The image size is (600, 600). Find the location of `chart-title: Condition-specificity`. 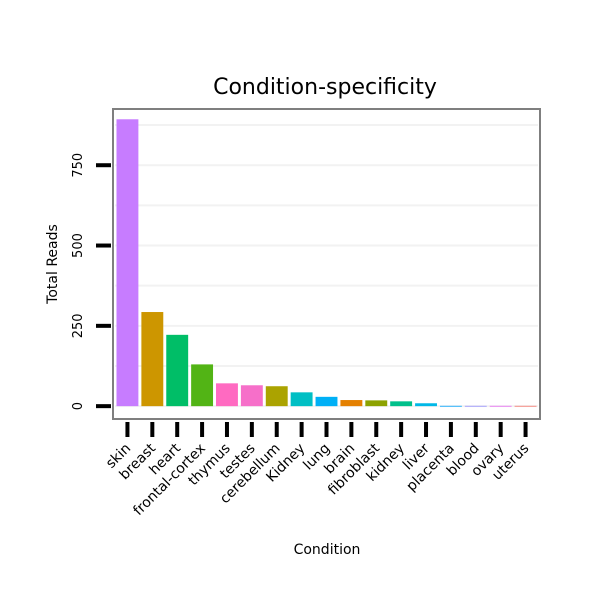

chart-title: Condition-specificity is located at coordinates (325, 87).